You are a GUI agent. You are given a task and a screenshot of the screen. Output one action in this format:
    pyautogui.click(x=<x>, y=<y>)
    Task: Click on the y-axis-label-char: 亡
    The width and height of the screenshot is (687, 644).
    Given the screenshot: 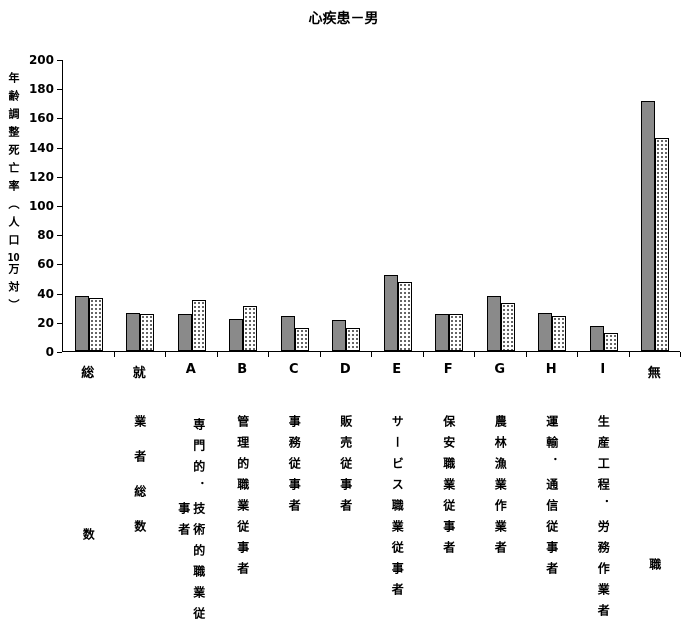 What is the action you would take?
    pyautogui.click(x=13, y=171)
    